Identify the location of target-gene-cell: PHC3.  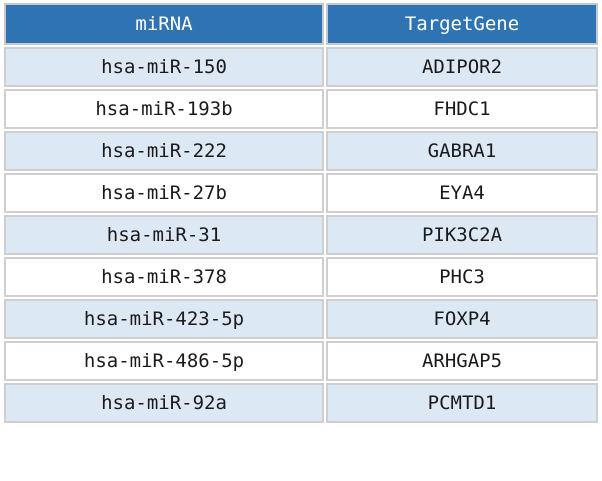
(462, 277).